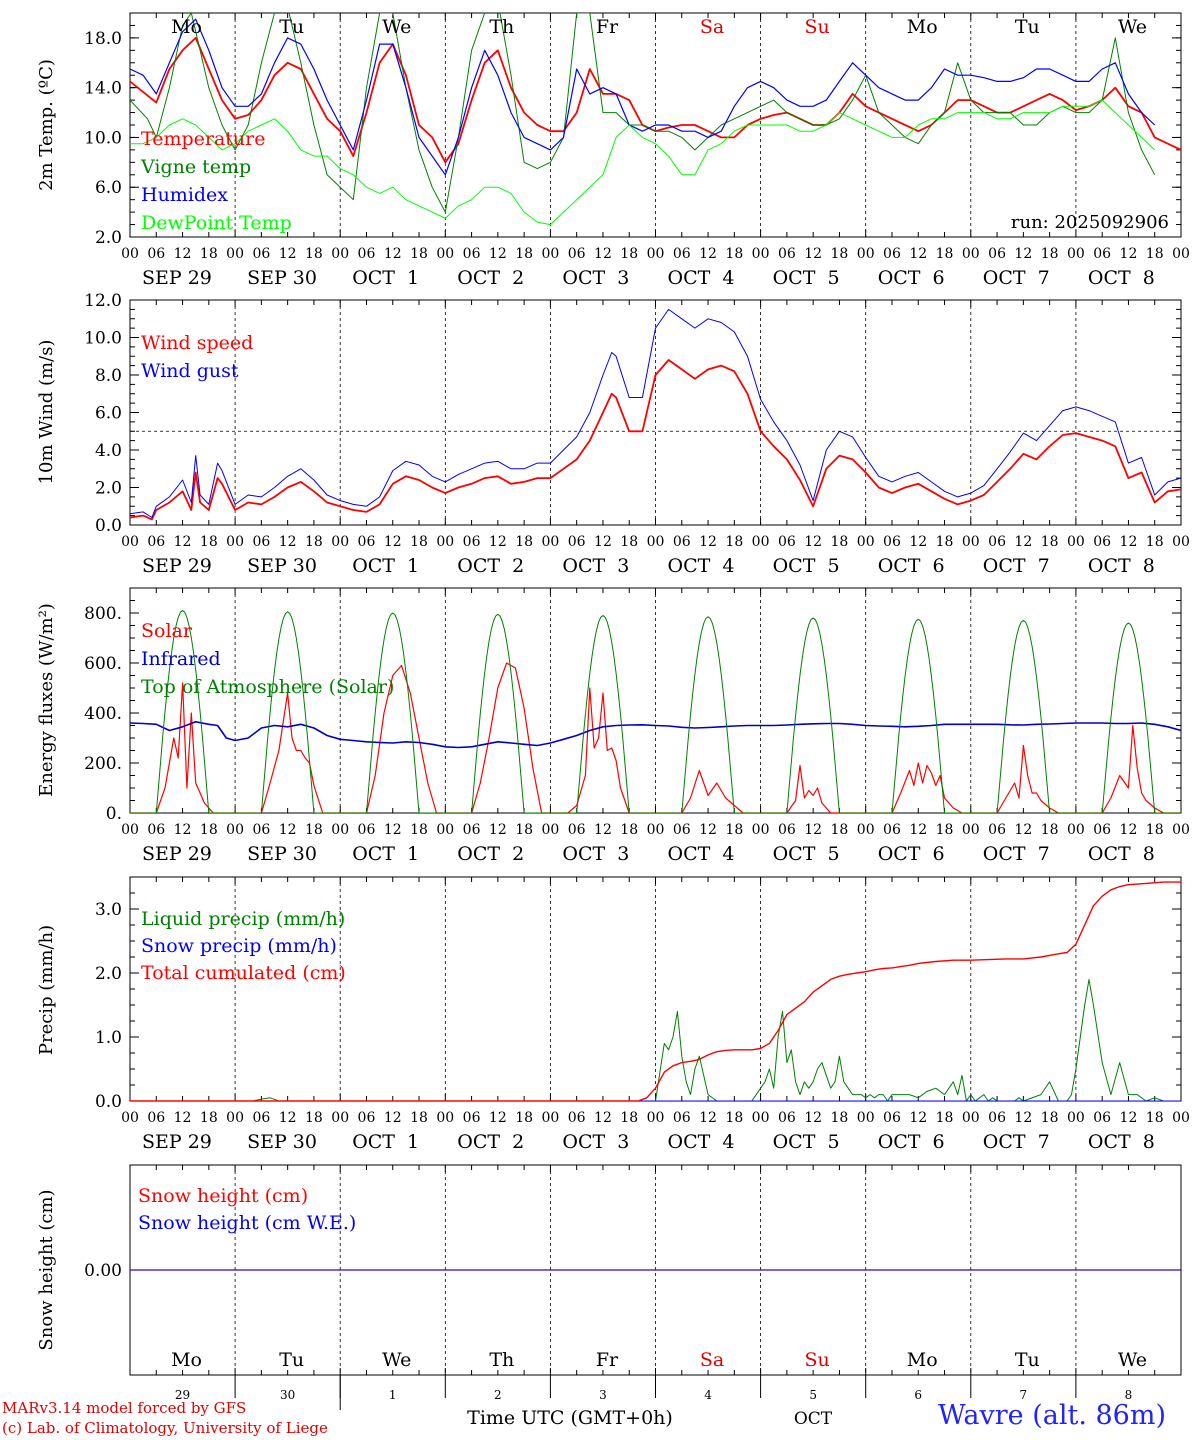  Describe the element at coordinates (103, 89) in the screenshot. I see `temp-ytick-label: 14.0` at that location.